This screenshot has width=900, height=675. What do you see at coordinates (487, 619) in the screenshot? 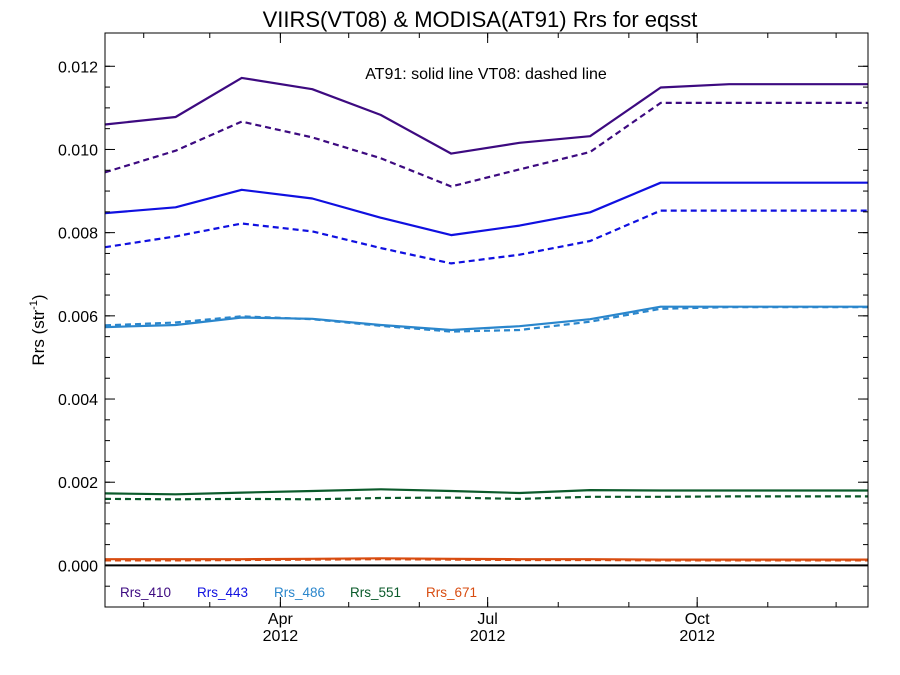
I see `x-tick-label-month: Jul` at bounding box center [487, 619].